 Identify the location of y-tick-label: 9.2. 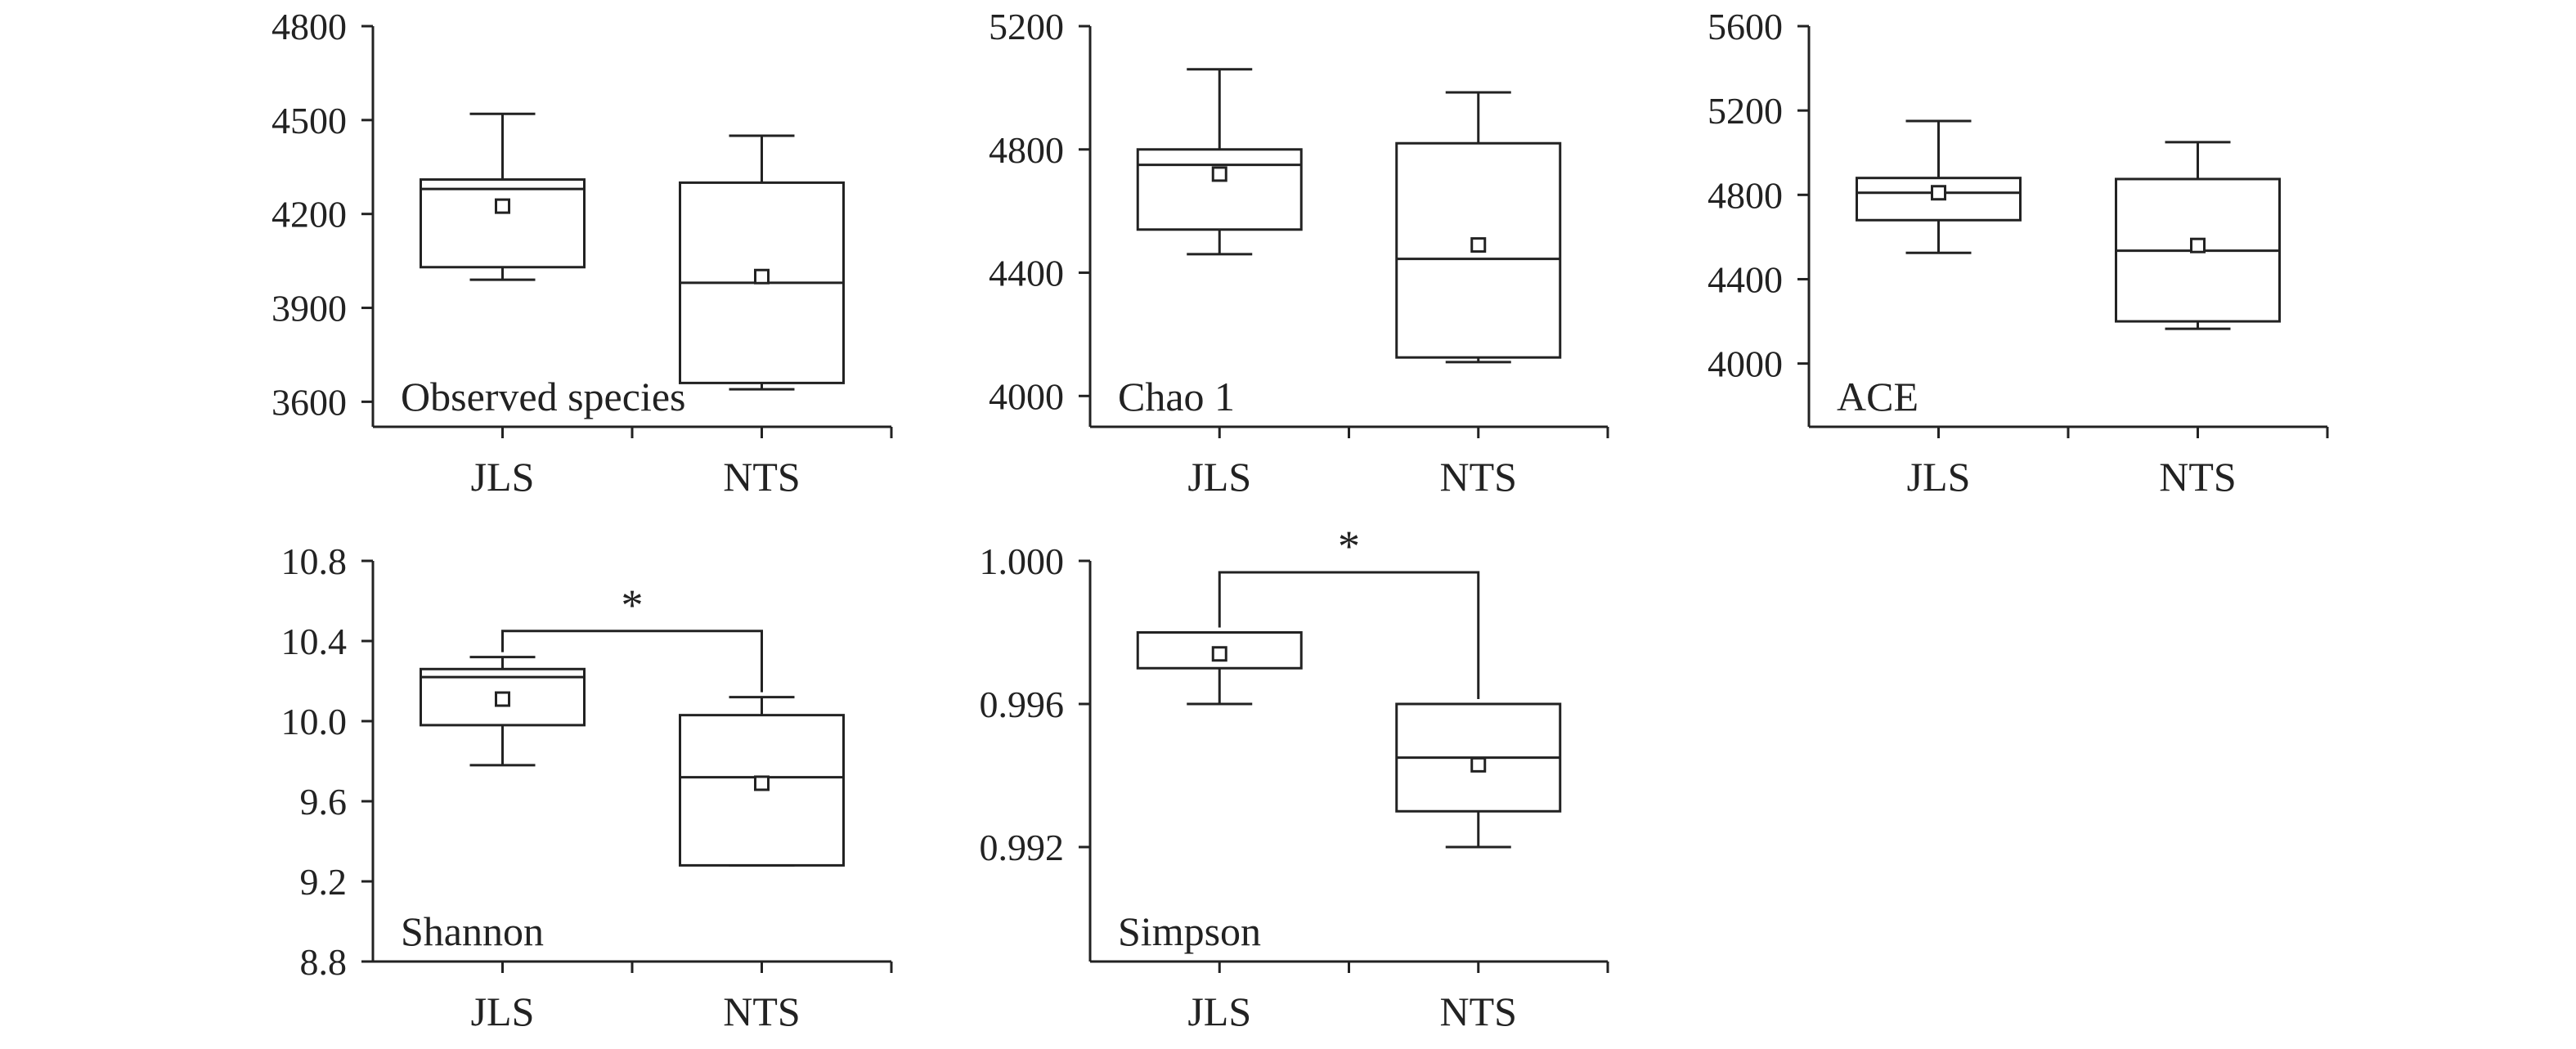
(324, 882).